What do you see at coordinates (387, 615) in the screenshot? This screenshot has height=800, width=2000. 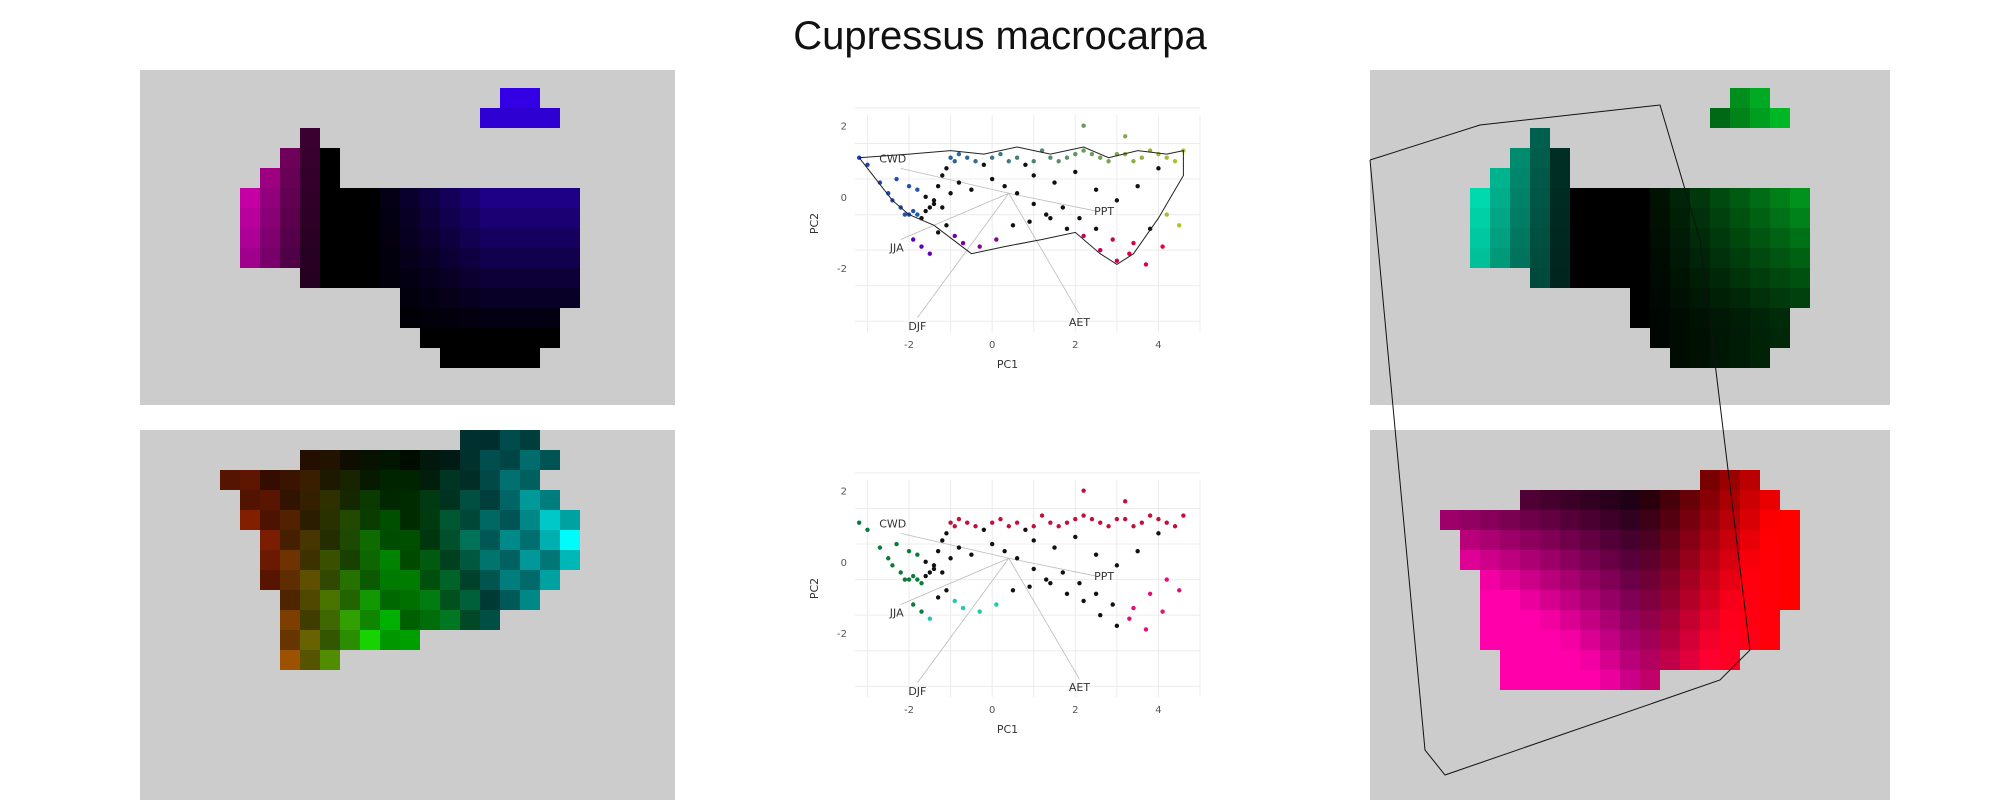 I see `map-bottom-left` at bounding box center [387, 615].